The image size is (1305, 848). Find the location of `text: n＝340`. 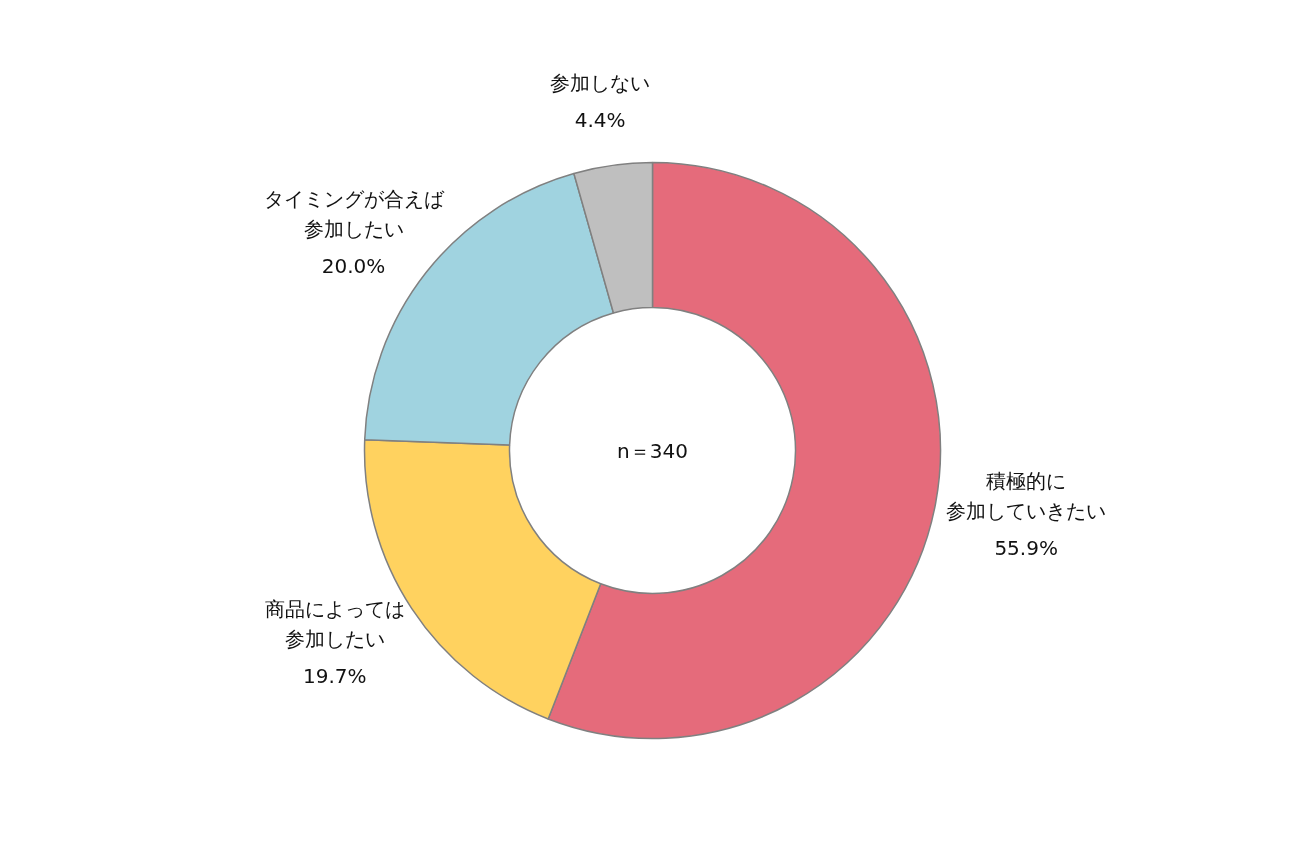

text: n＝340 is located at coordinates (652, 450).